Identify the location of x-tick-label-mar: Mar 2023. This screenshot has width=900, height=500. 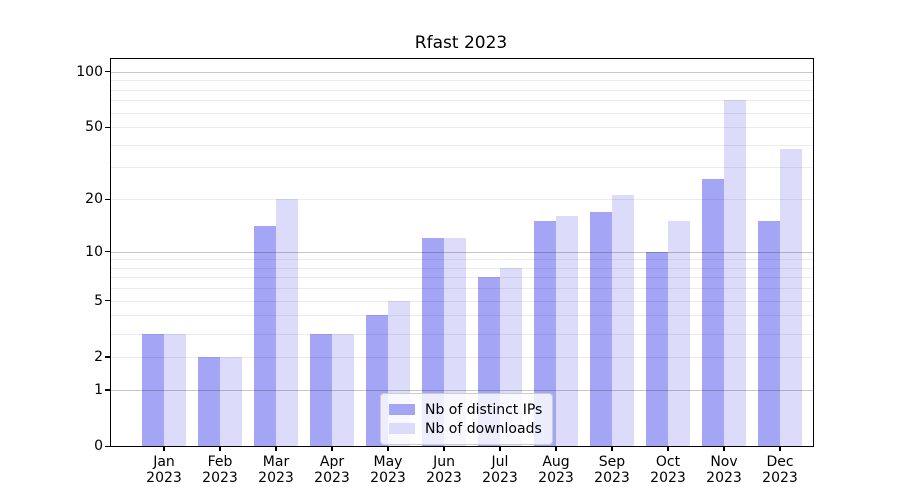
(276, 470).